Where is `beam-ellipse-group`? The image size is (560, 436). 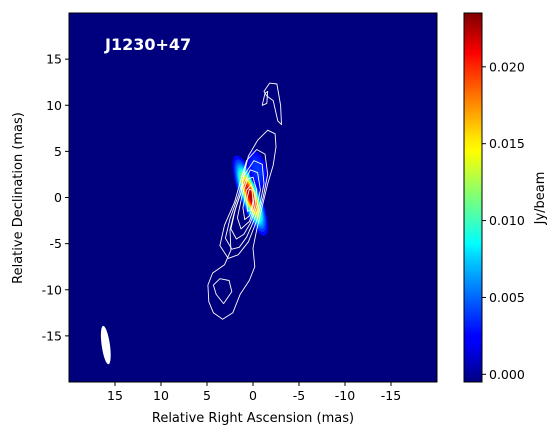 beam-ellipse-group is located at coordinates (105, 345).